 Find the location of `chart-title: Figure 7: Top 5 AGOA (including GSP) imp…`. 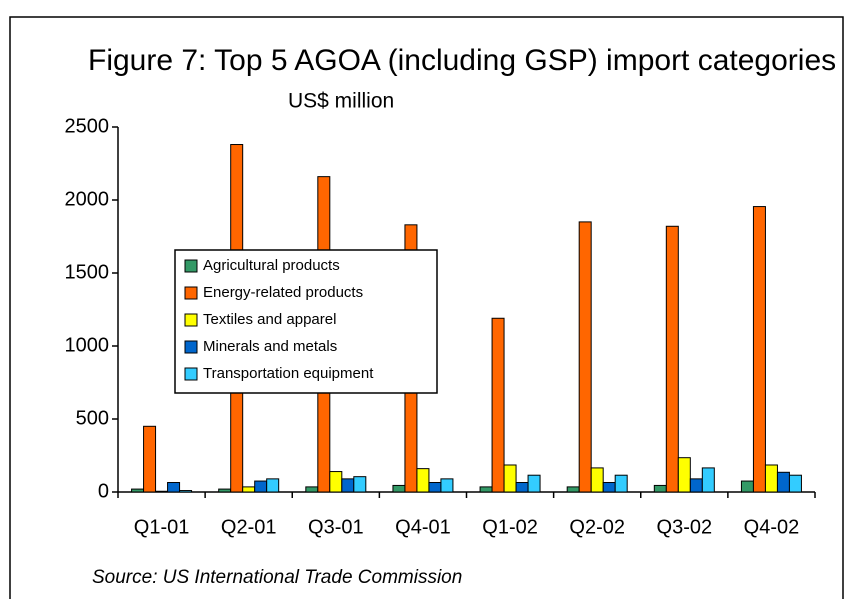

chart-title: Figure 7: Top 5 AGOA (including GSP) imp… is located at coordinates (466, 60).